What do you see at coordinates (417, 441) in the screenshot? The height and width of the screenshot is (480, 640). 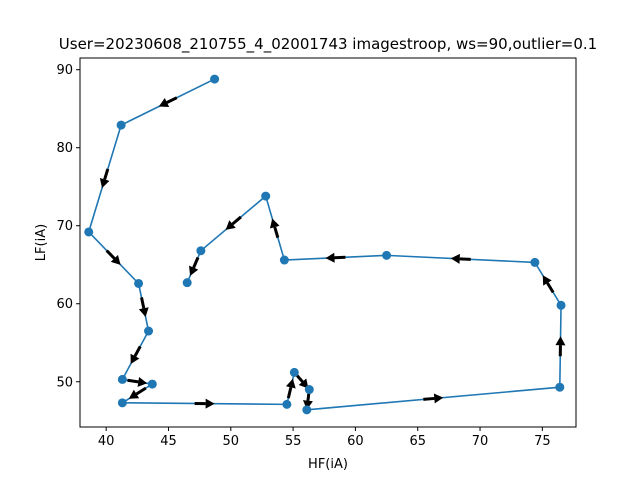 I see `x-tick-label: 65` at bounding box center [417, 441].